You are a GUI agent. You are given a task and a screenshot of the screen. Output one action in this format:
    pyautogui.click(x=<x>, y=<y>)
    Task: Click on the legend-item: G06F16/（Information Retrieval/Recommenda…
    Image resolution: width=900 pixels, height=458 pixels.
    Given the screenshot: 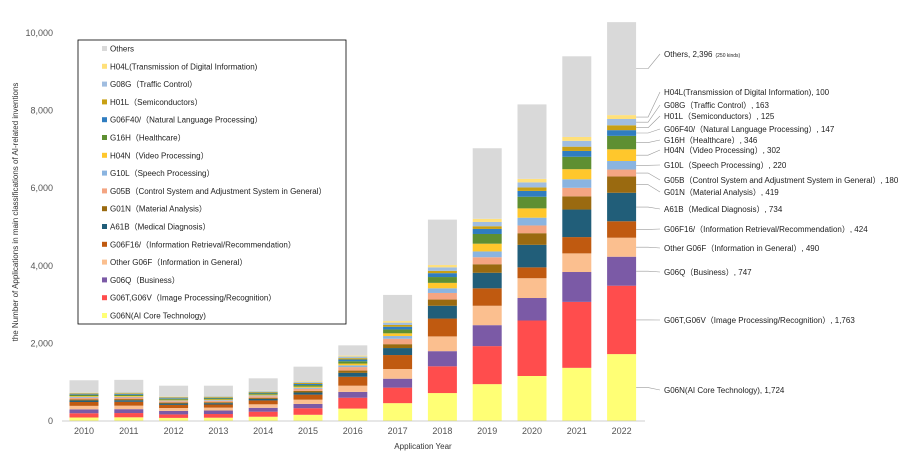 What is the action you would take?
    pyautogui.click(x=203, y=244)
    